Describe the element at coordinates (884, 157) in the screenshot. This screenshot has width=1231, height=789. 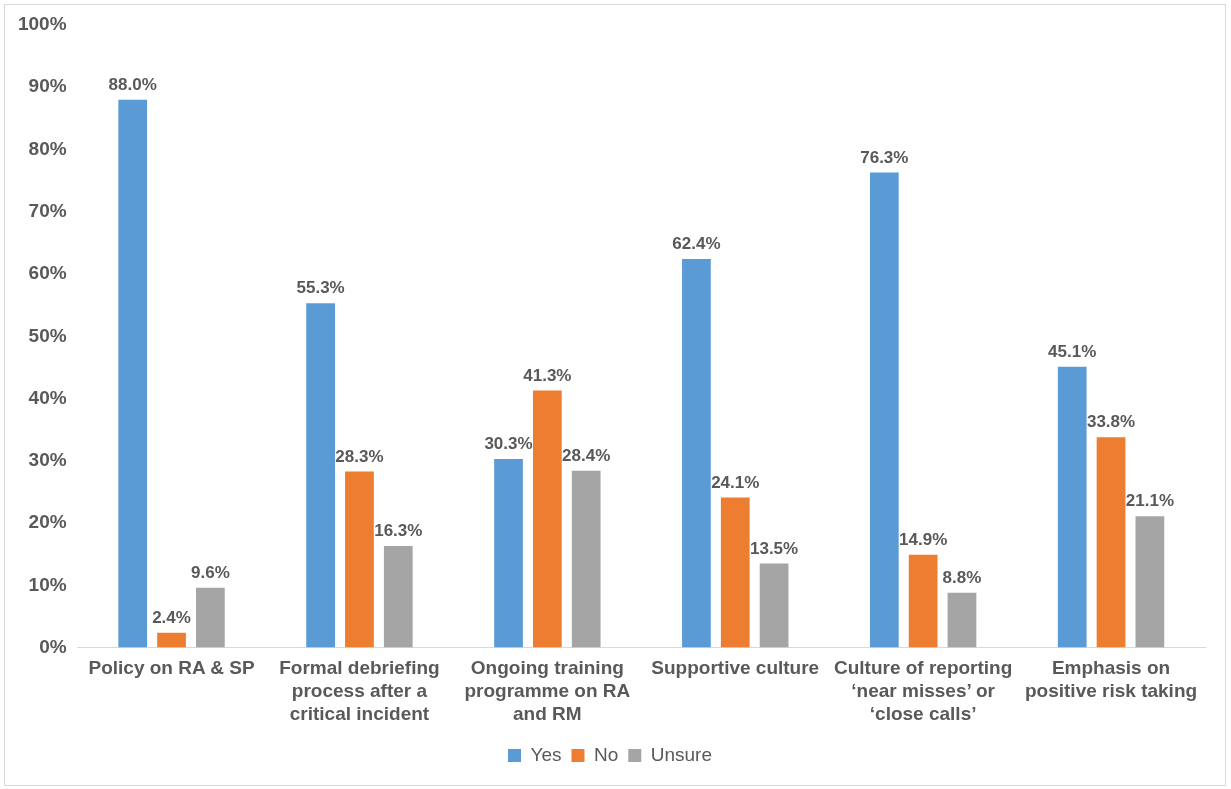
I see `data-label: 76.3%` at that location.